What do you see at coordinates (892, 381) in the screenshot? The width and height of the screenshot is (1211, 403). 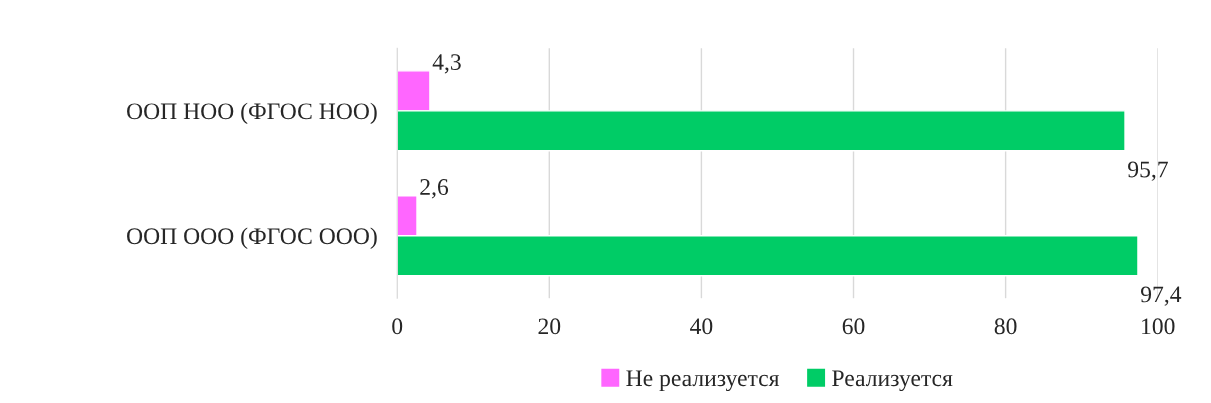 I see `legend-label: Реализуется` at bounding box center [892, 381].